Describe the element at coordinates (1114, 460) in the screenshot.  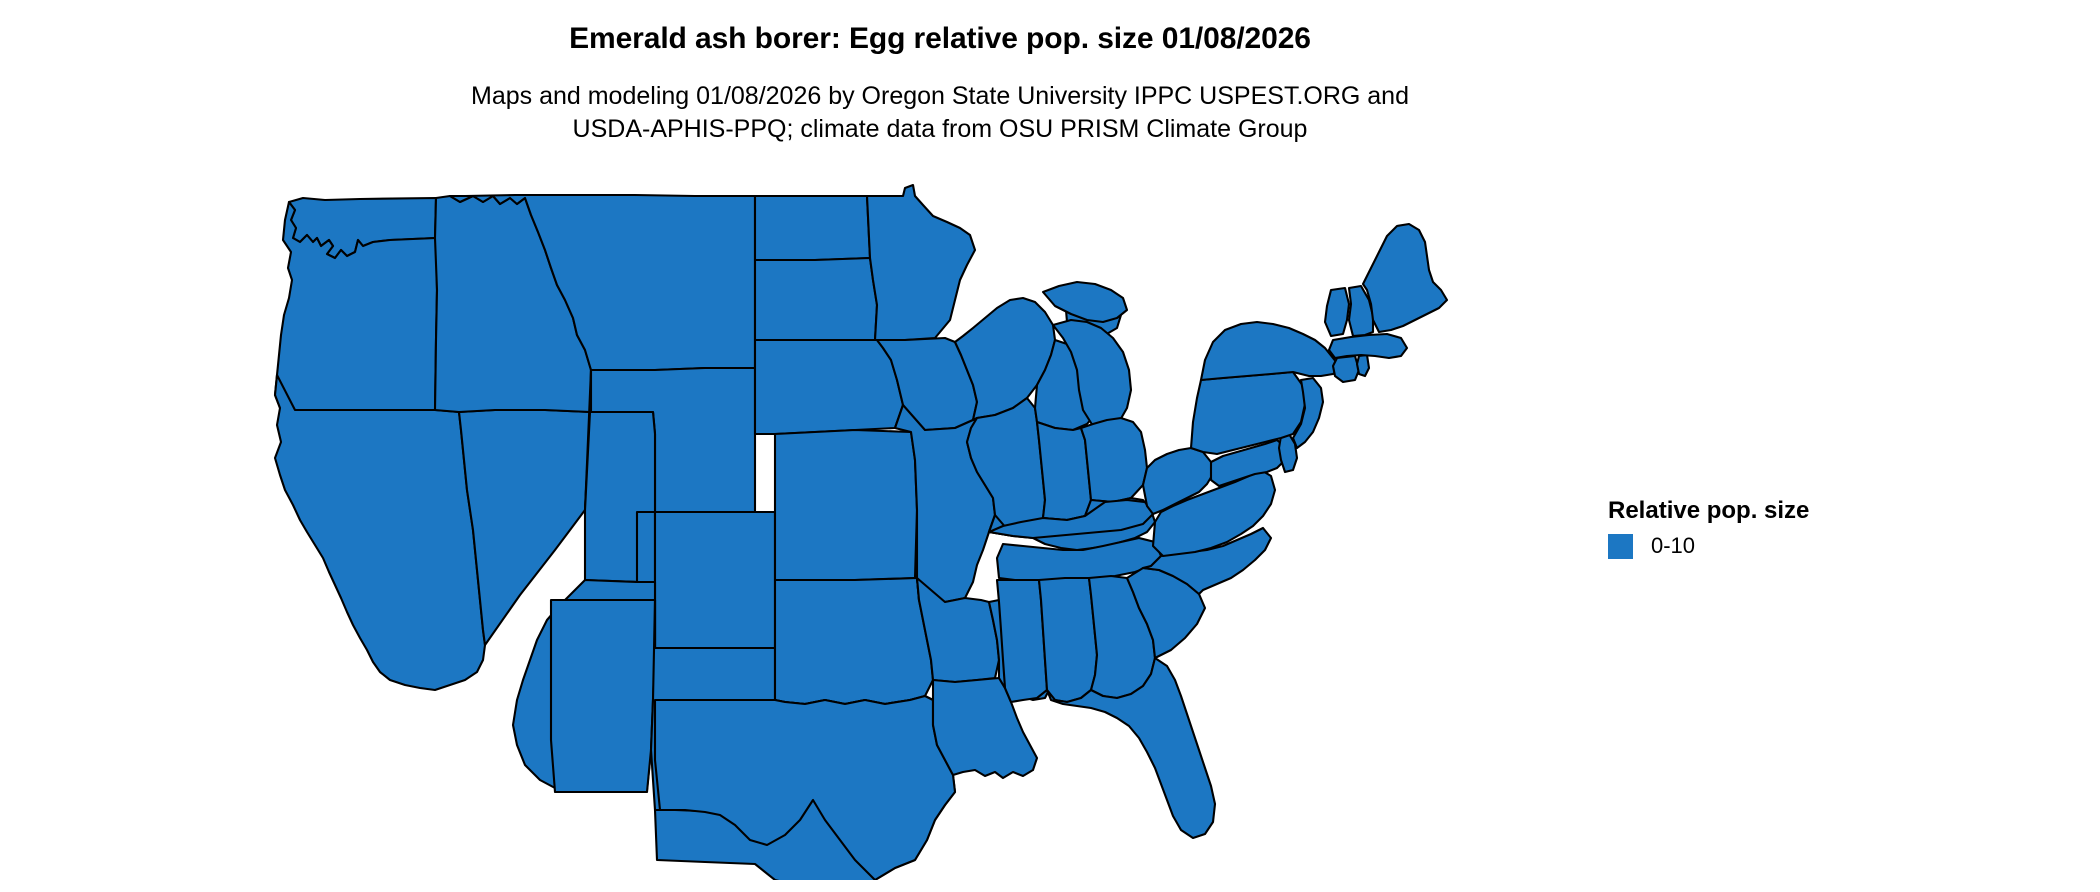
I see `state-ohio` at that location.